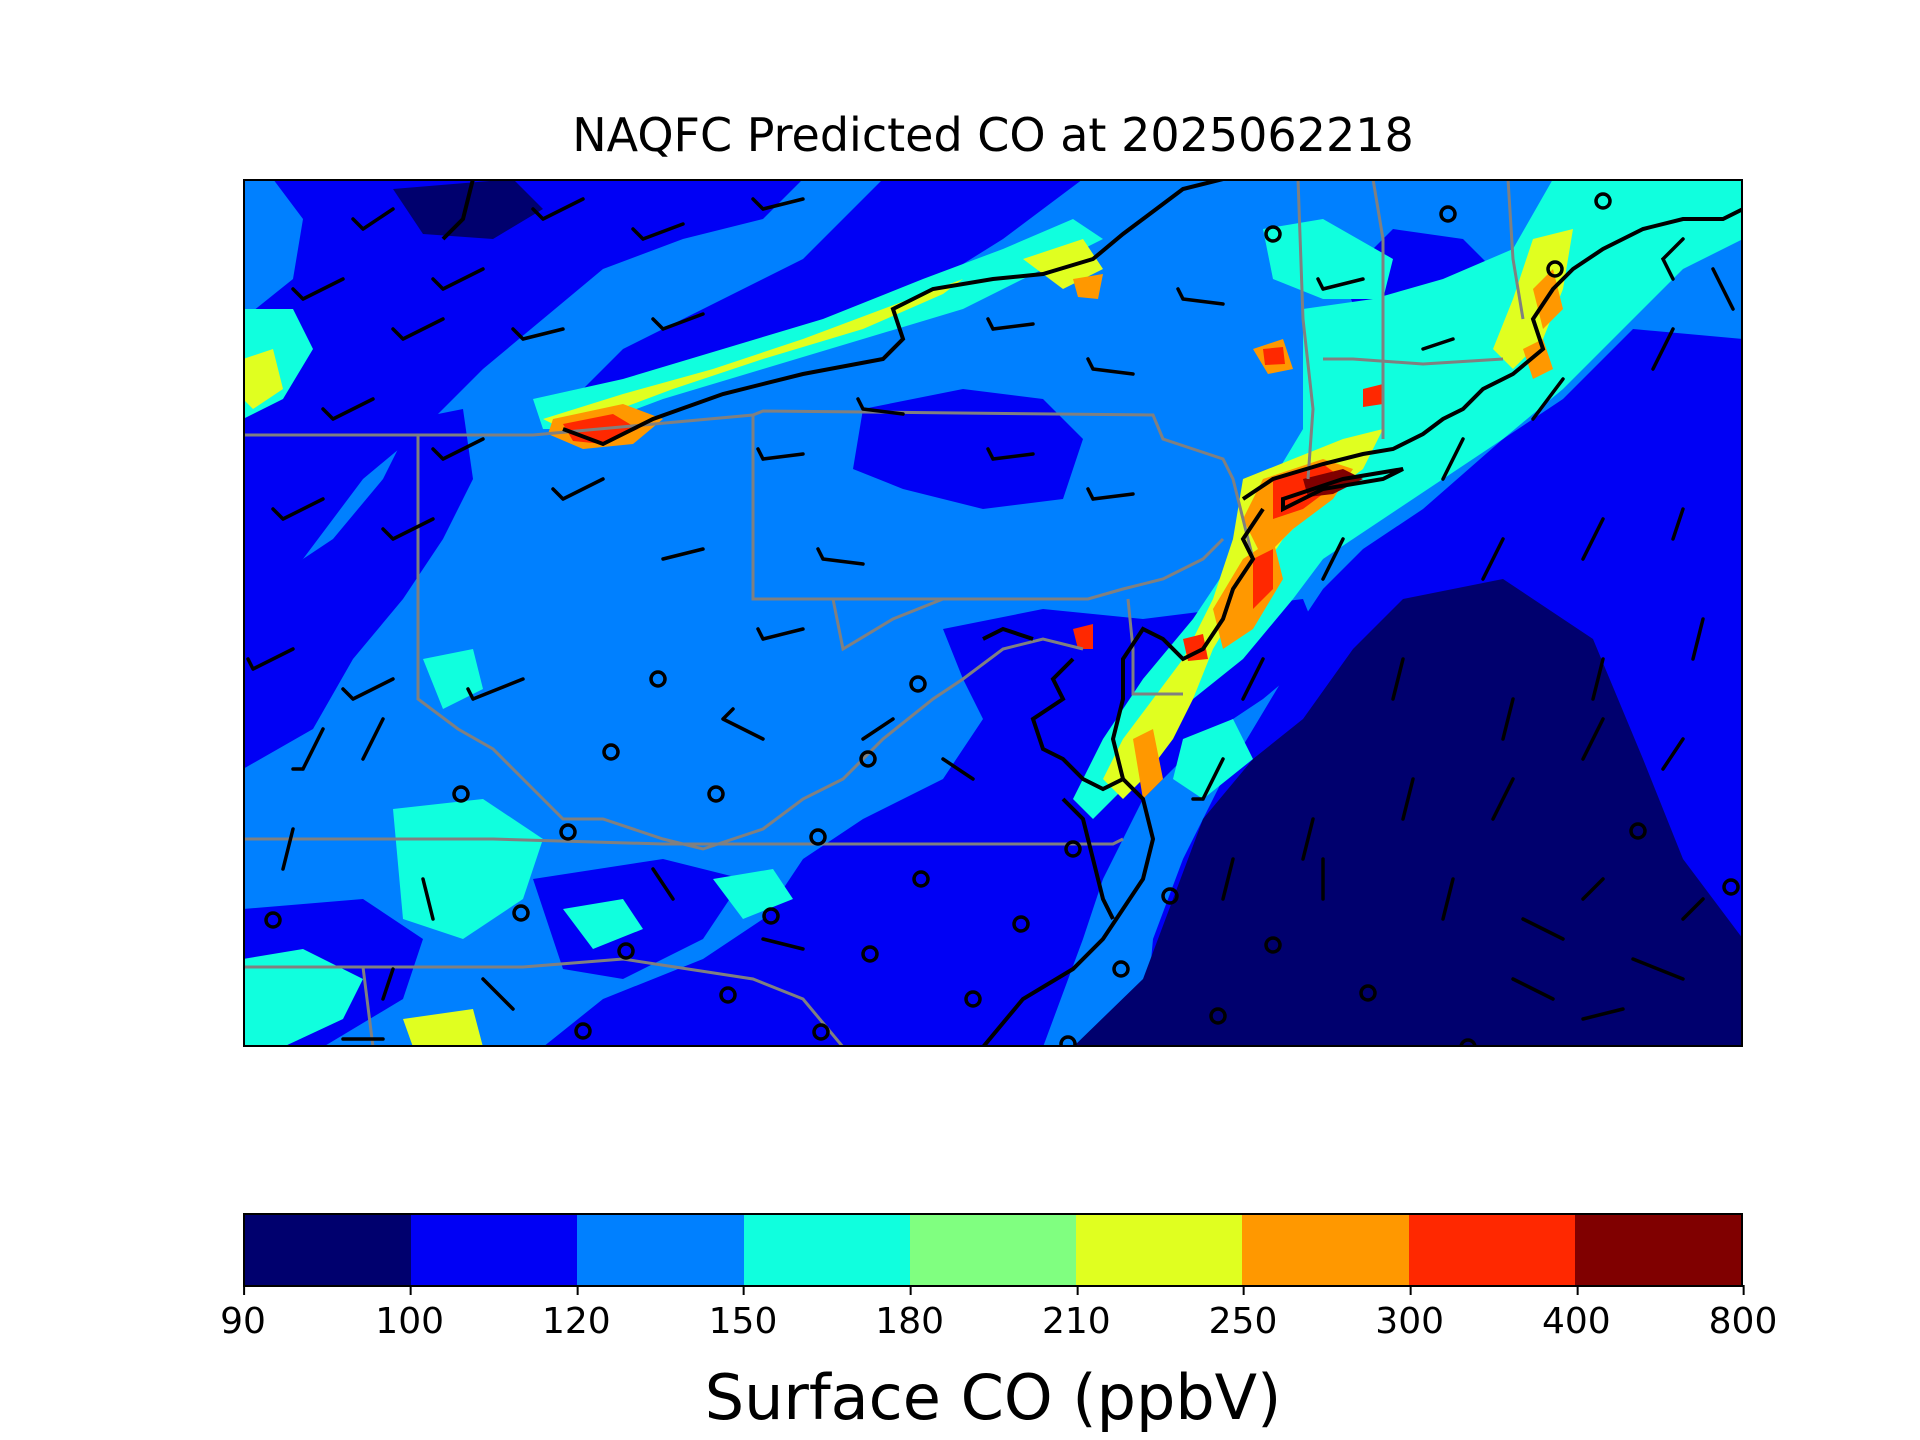  I want to click on colorbar, so click(993, 1250).